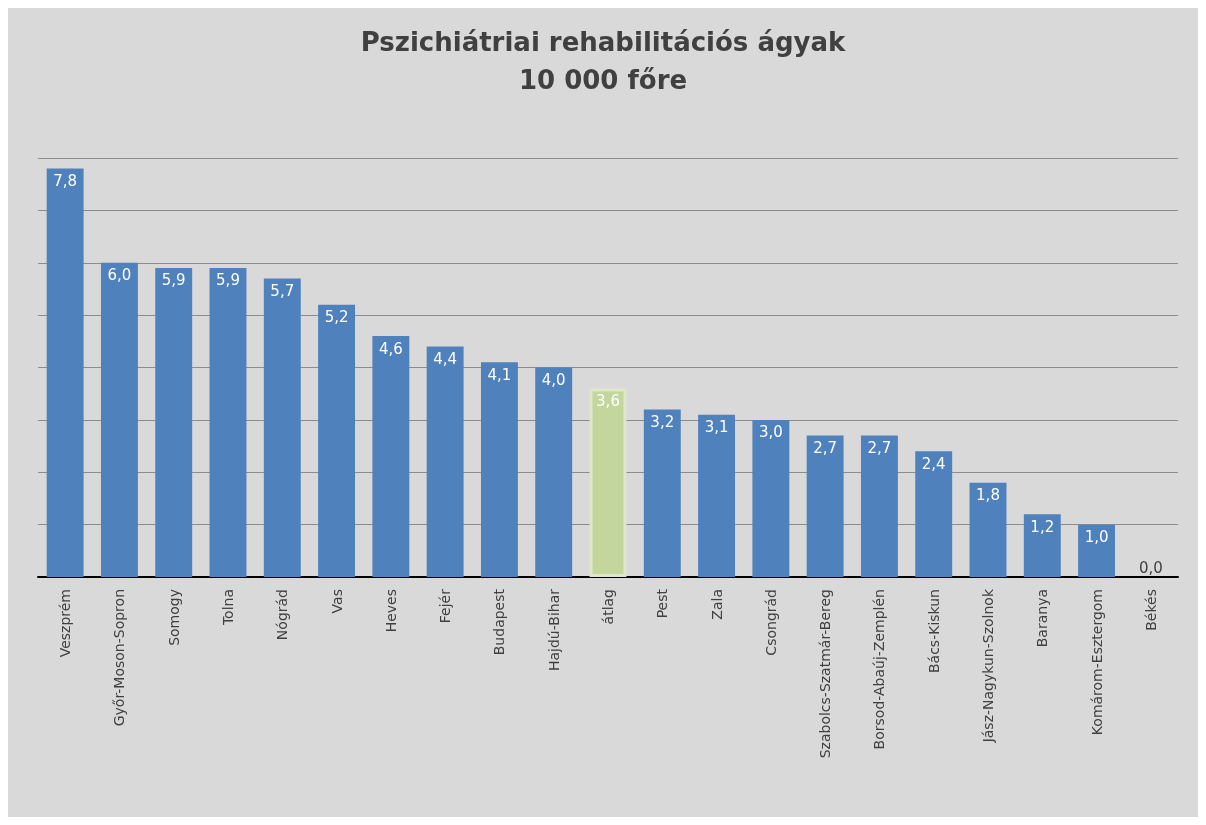 Image resolution: width=1206 pixels, height=825 pixels. I want to click on x-tick-label: Nógrád, so click(282, 615).